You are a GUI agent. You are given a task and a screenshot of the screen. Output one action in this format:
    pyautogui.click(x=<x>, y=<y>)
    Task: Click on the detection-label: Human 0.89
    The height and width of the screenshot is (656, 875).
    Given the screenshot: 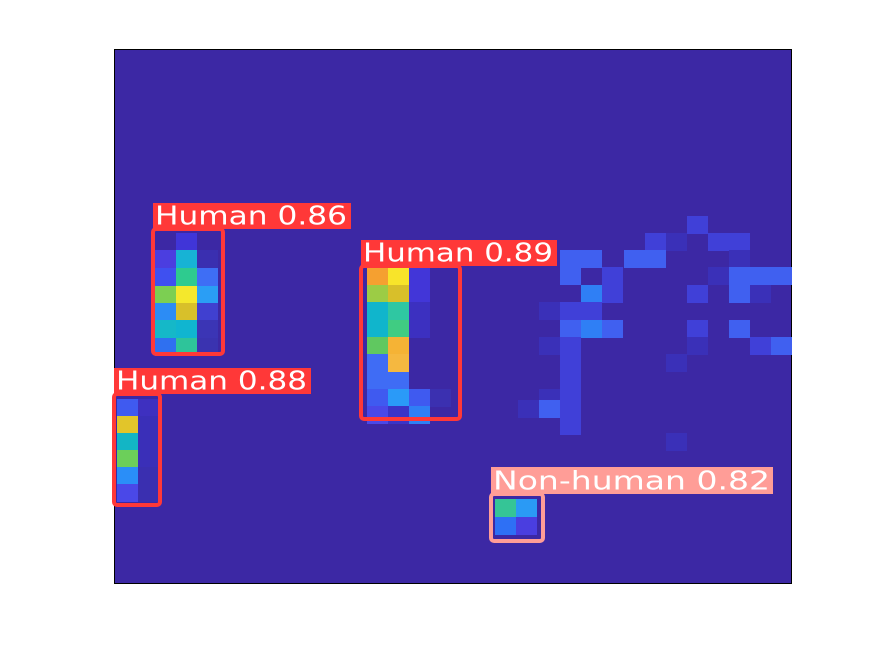 What is the action you would take?
    pyautogui.click(x=458, y=254)
    